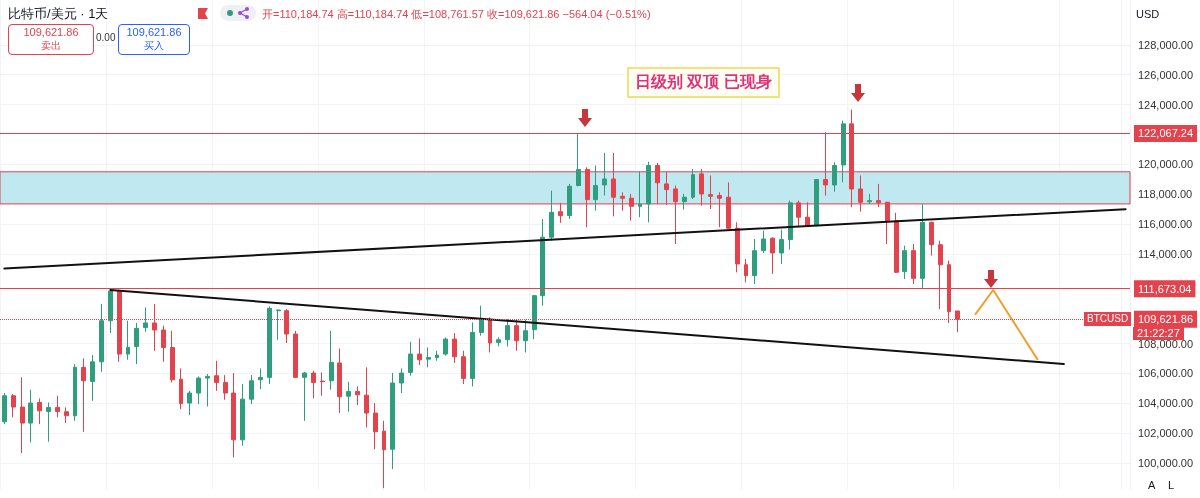 This screenshot has width=1200, height=498. Describe the element at coordinates (1166, 44) in the screenshot. I see `y-tick-label: 128,000.00` at that location.